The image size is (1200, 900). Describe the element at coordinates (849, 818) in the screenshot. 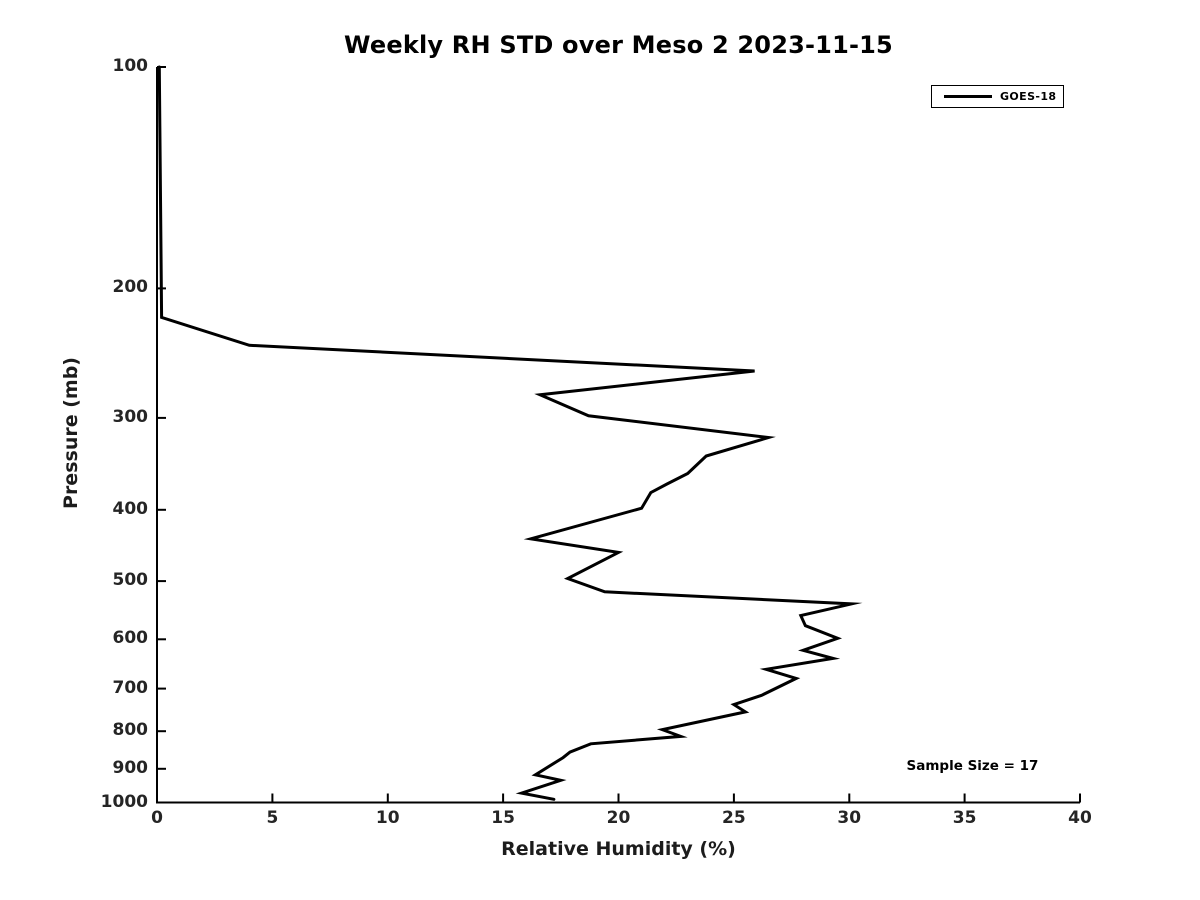

I see `x-tick-label: 30` at that location.